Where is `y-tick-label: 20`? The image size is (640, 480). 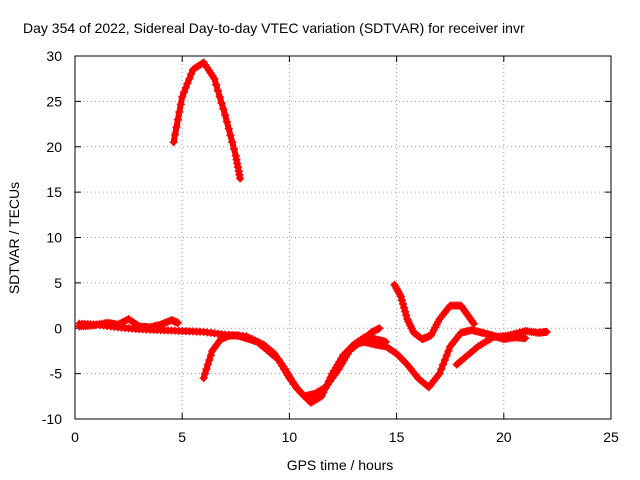
y-tick-label: 20 is located at coordinates (54, 147).